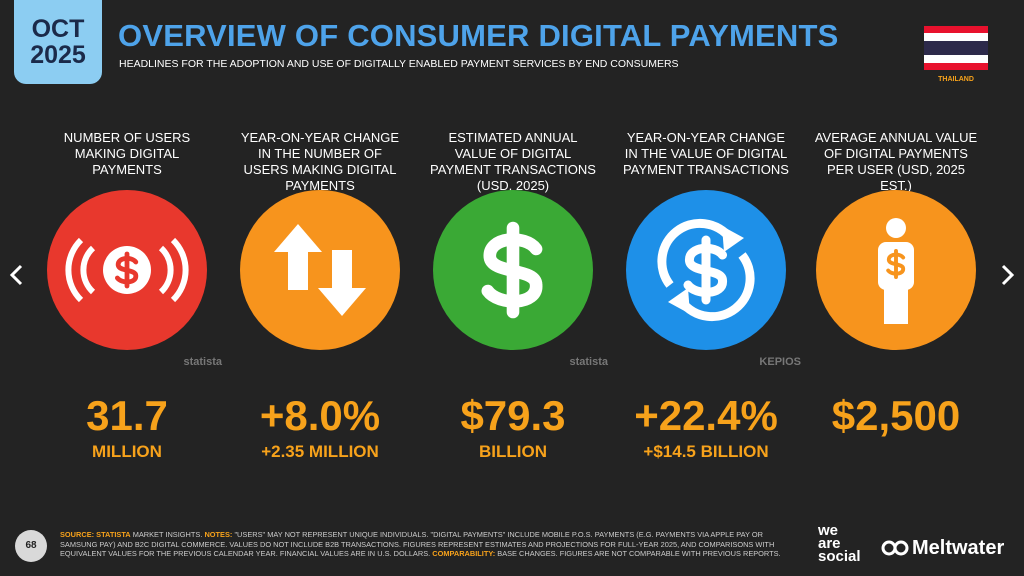 The width and height of the screenshot is (1024, 576). What do you see at coordinates (478, 35) in the screenshot?
I see `title: OVERVIEW OF CONSUMER DIGITAL PAYMENTS` at bounding box center [478, 35].